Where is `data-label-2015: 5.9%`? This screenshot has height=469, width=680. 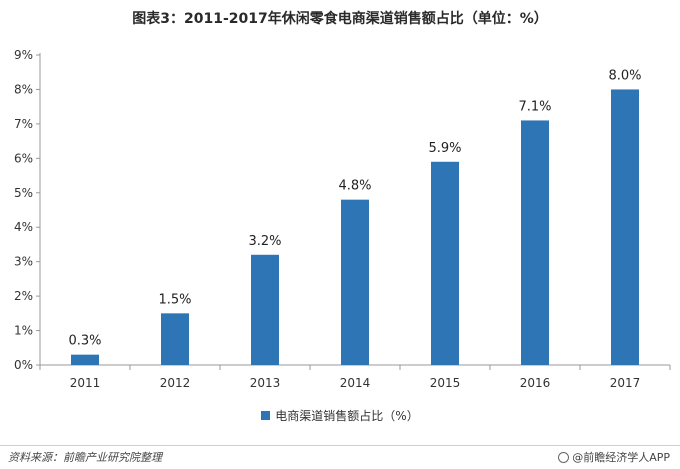 data-label-2015: 5.9% is located at coordinates (444, 148).